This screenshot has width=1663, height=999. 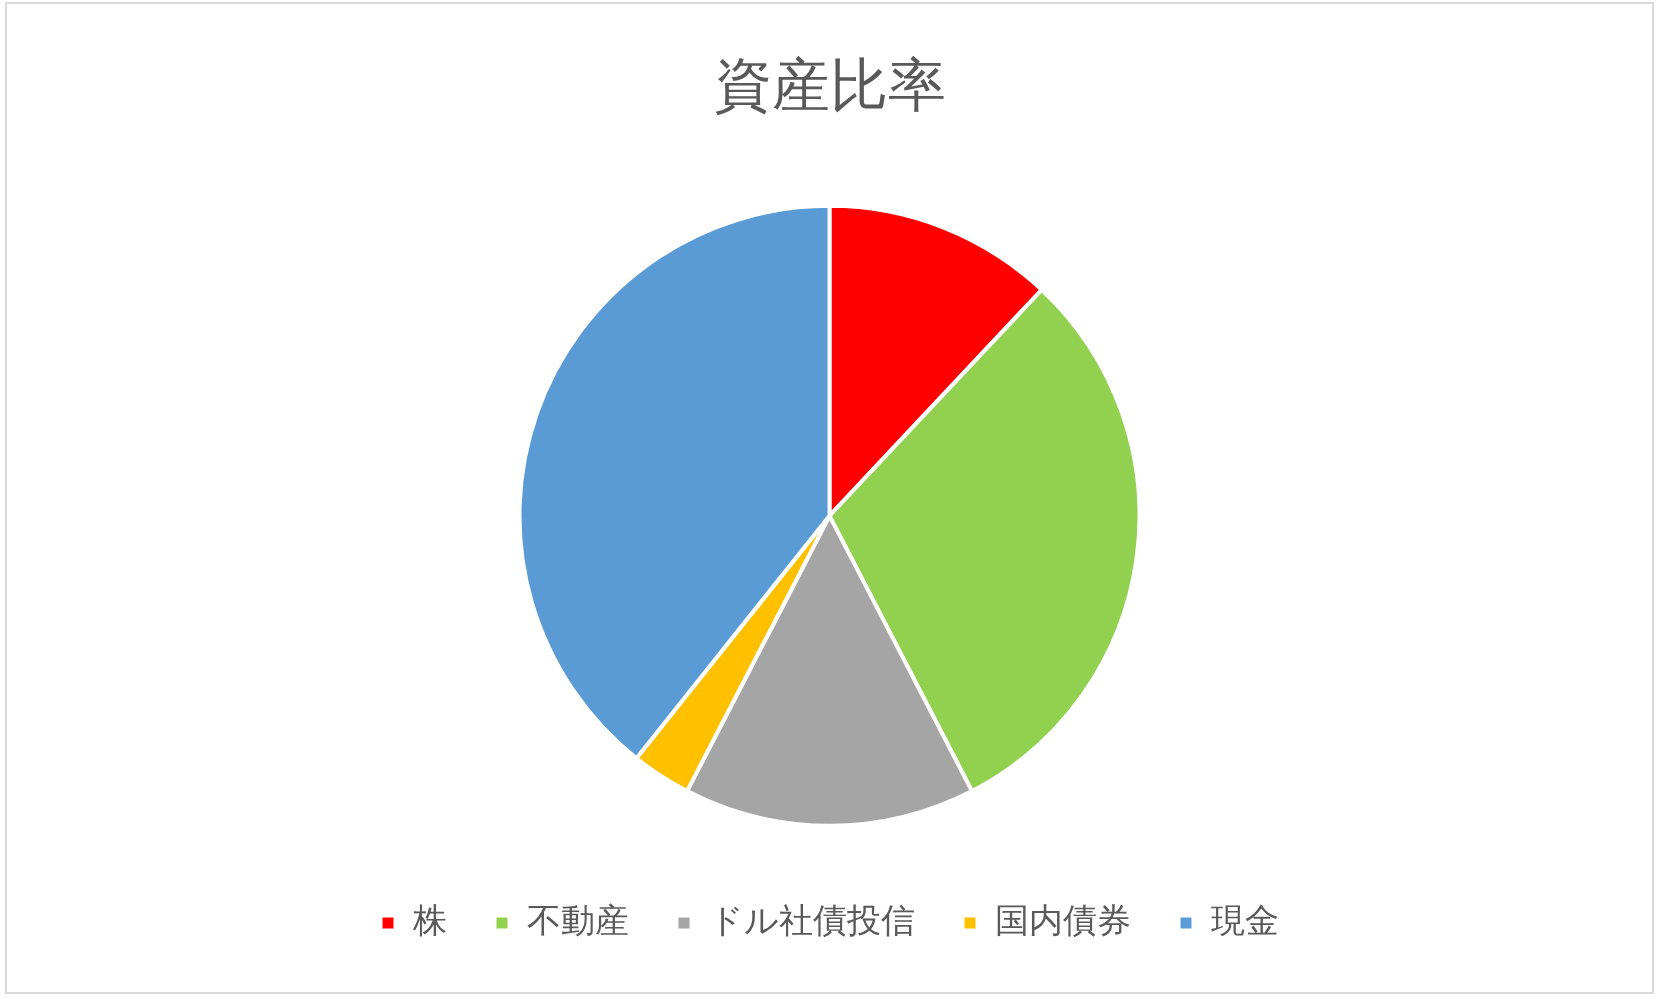 I want to click on legend-label: 不動産, so click(x=577, y=919).